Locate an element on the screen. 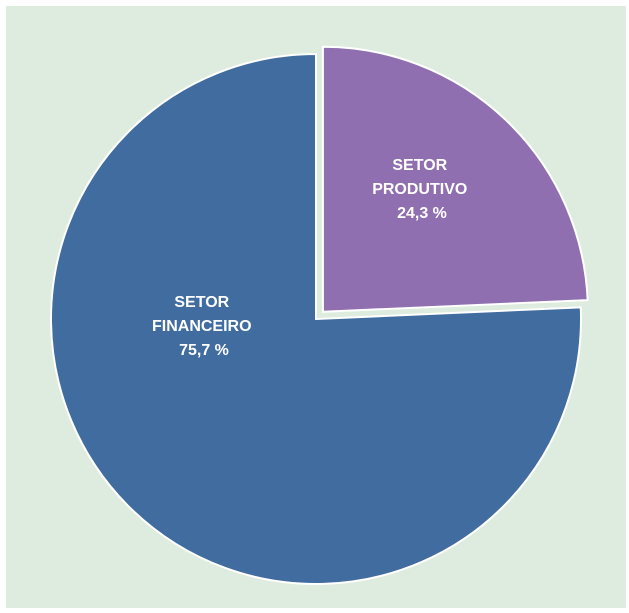  label-setor-financeiro-line1: SETOR is located at coordinates (201, 302).